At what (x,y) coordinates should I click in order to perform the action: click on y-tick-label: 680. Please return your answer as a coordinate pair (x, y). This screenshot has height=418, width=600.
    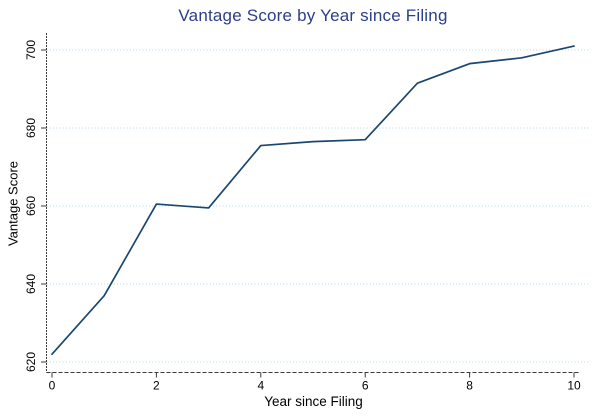
    Looking at the image, I should click on (31, 128).